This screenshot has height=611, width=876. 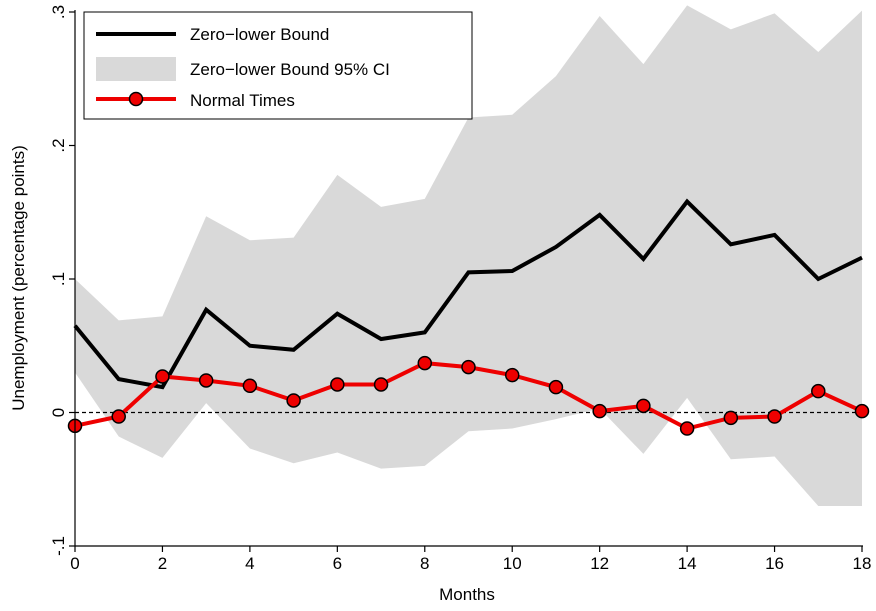 What do you see at coordinates (424, 563) in the screenshot?
I see `x-tick-label: 8` at bounding box center [424, 563].